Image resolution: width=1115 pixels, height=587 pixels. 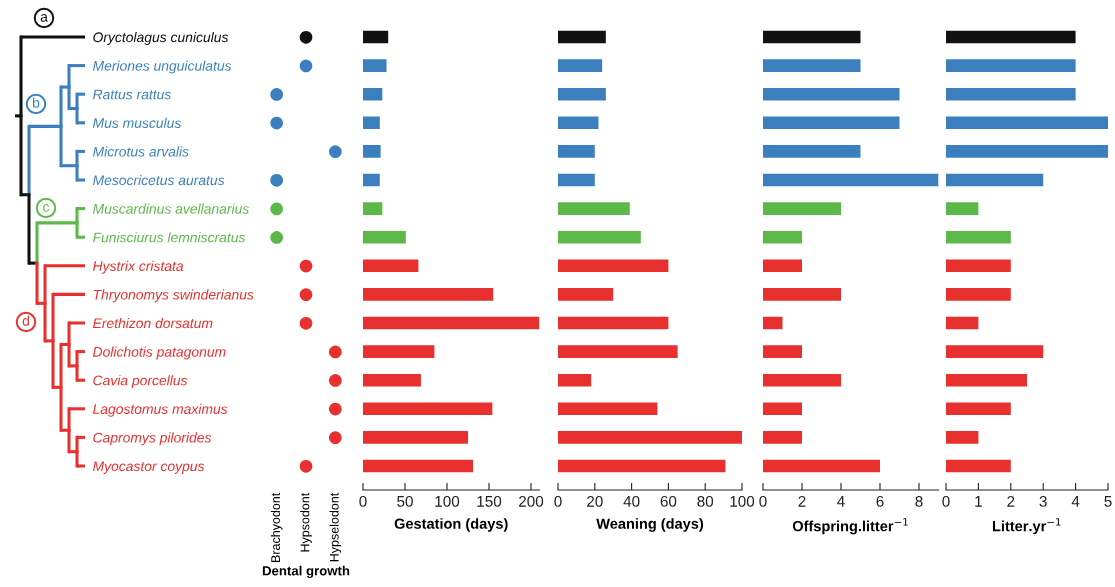 I want to click on y-tick-label: Dolichotis patagonum, so click(x=159, y=353).